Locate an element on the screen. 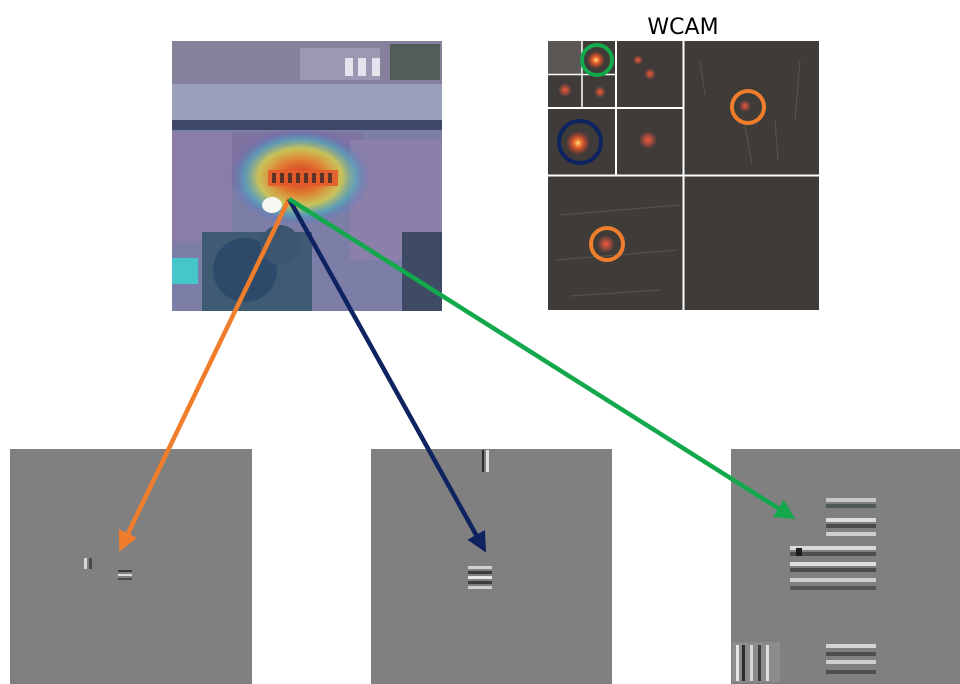 The height and width of the screenshot is (684, 960). navy-arrow is located at coordinates (386, 375).